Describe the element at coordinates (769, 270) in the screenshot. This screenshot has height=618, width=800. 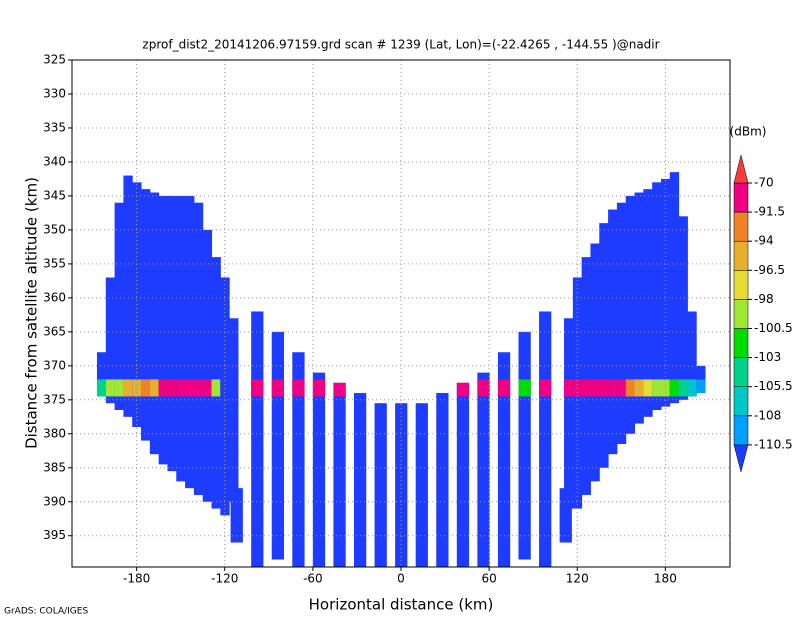
I see `colorbar-label: -96.5` at that location.